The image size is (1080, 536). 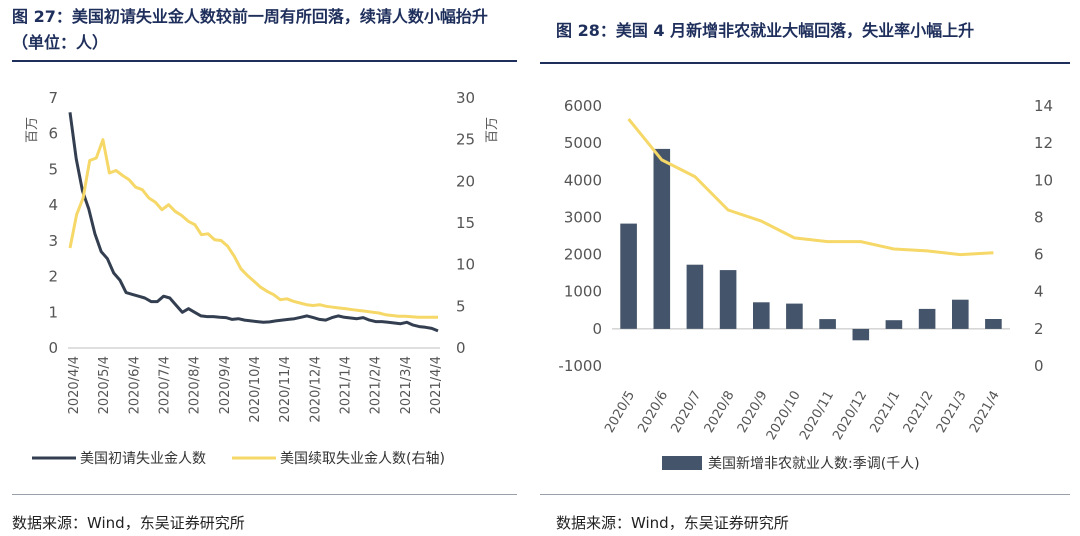 I want to click on left-y-tick-label: 2, so click(x=53, y=277).